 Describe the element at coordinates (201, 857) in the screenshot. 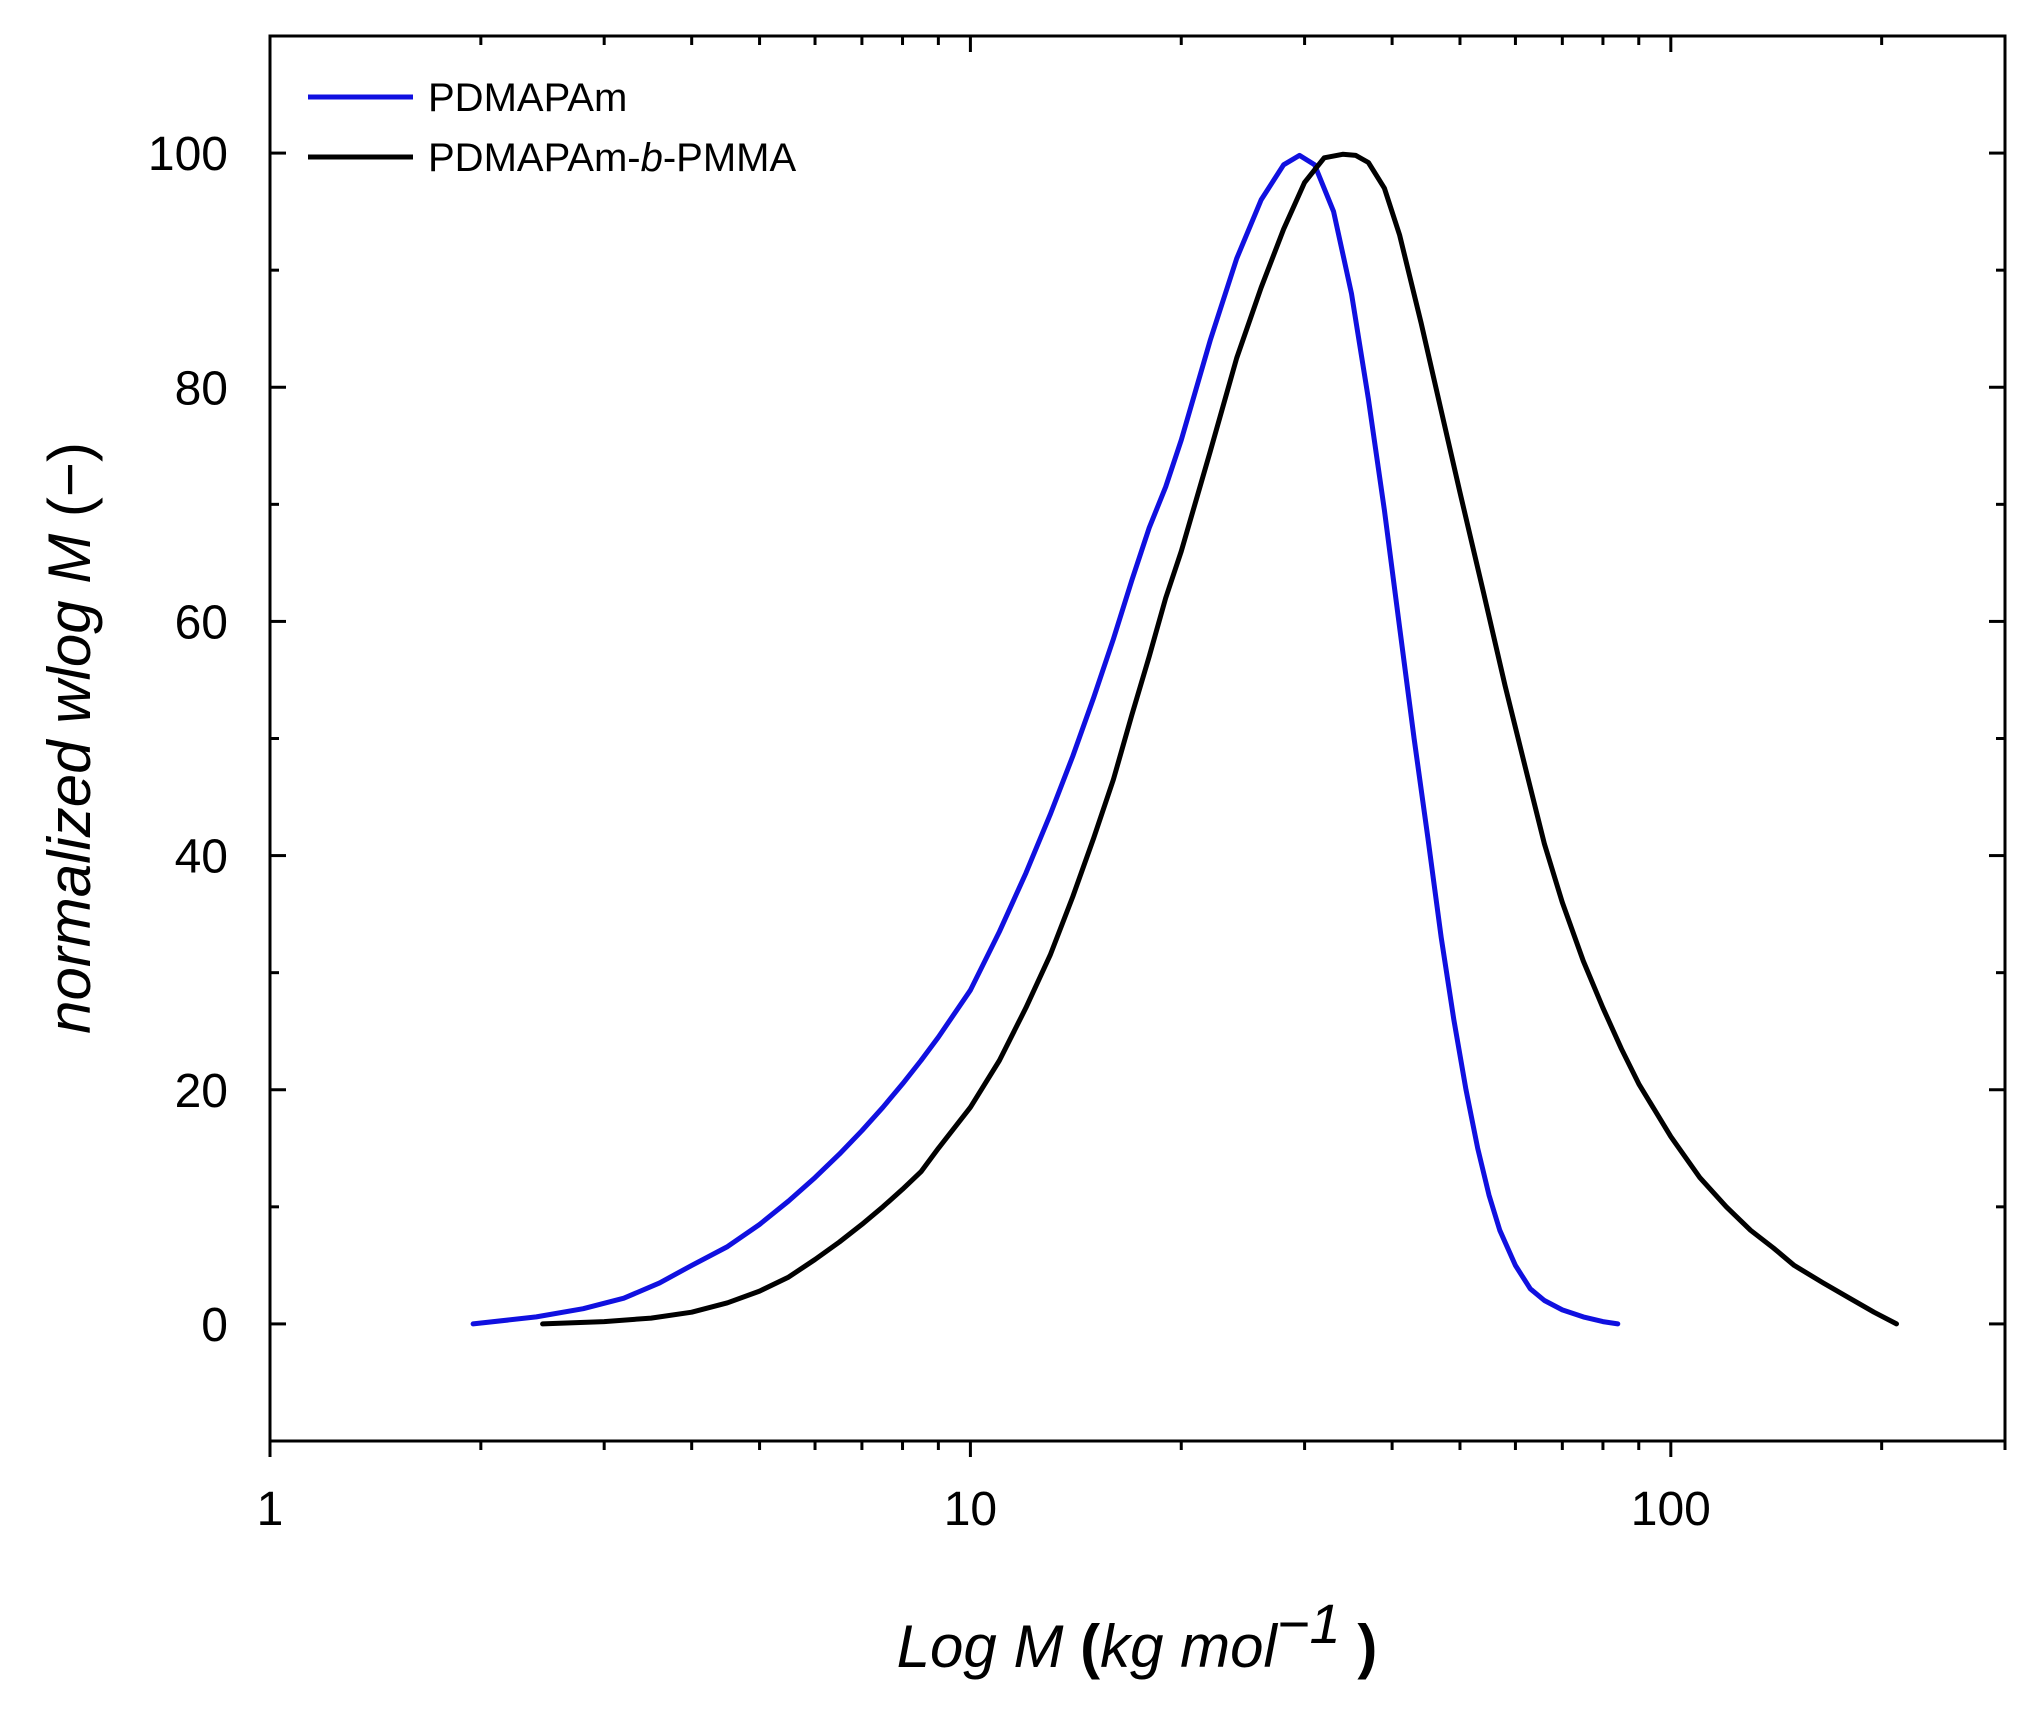

I see `y-tick-label: 40` at that location.